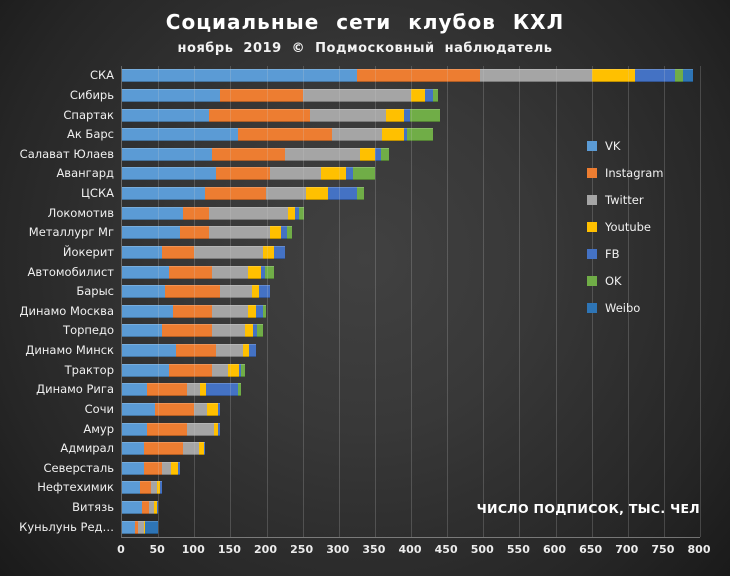 The image size is (730, 576). I want to click on tick-label: 0, so click(121, 549).